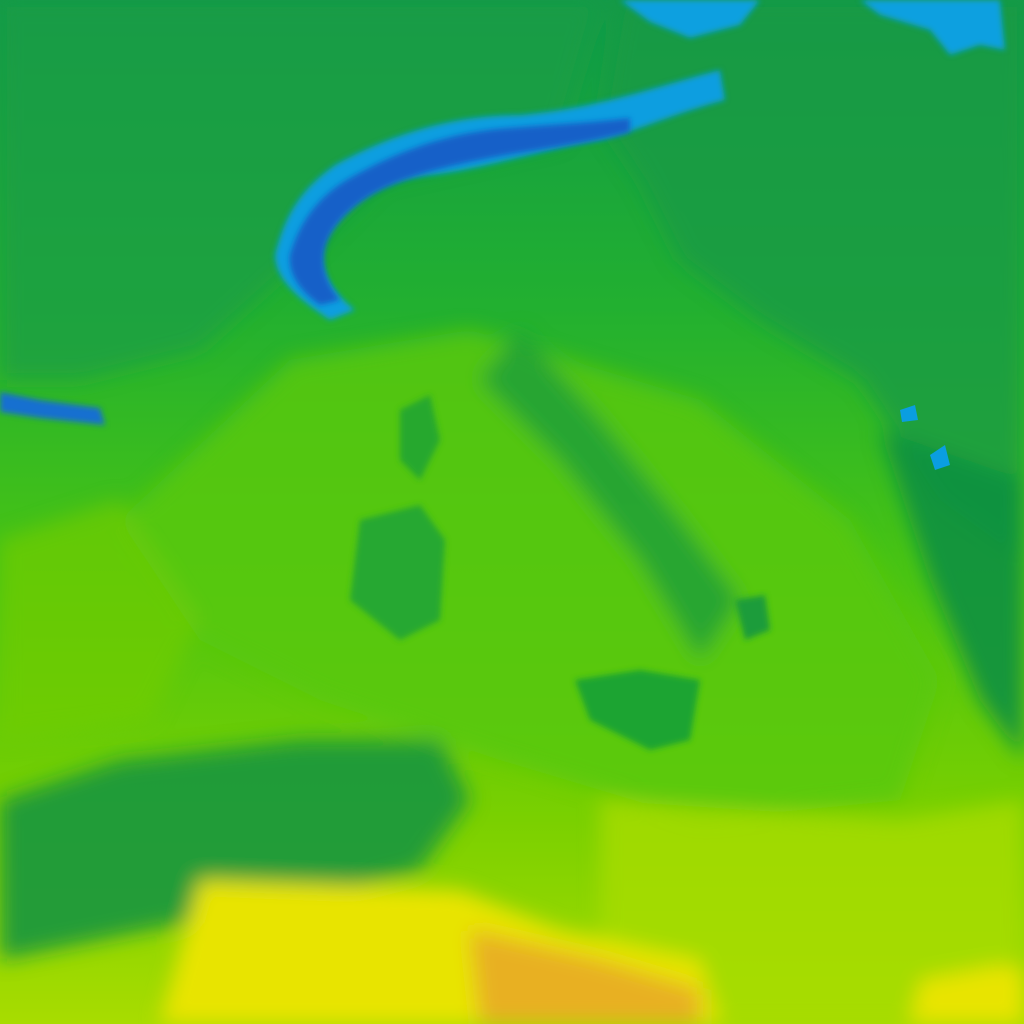  What do you see at coordinates (560, 572) in the screenshot?
I see `islands` at bounding box center [560, 572].